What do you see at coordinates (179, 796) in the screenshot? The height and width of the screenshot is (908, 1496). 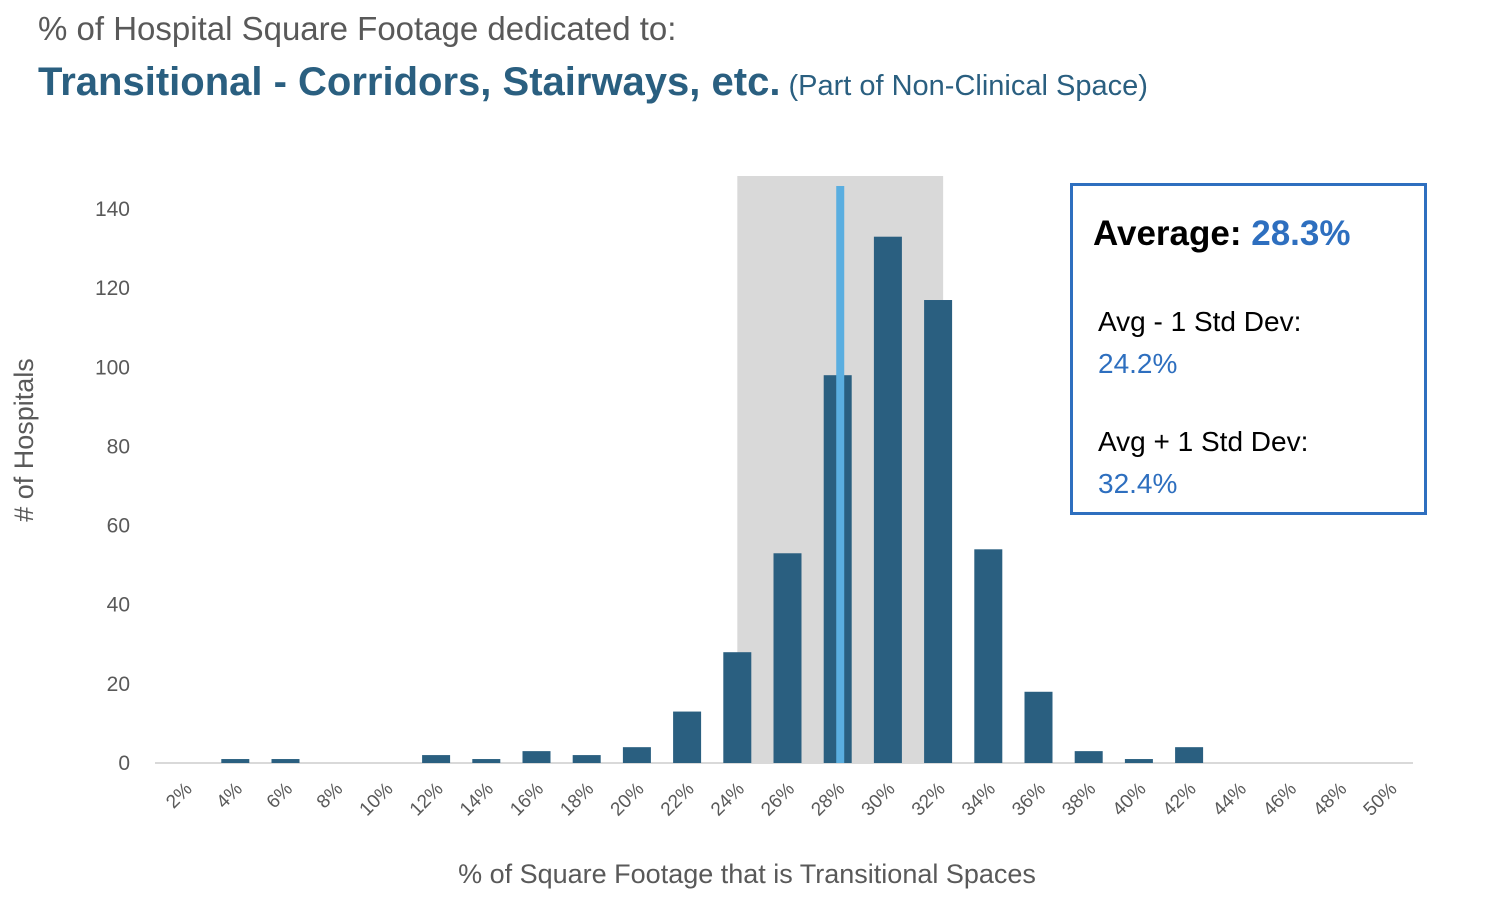 I see `x-tick-label: 2%` at bounding box center [179, 796].